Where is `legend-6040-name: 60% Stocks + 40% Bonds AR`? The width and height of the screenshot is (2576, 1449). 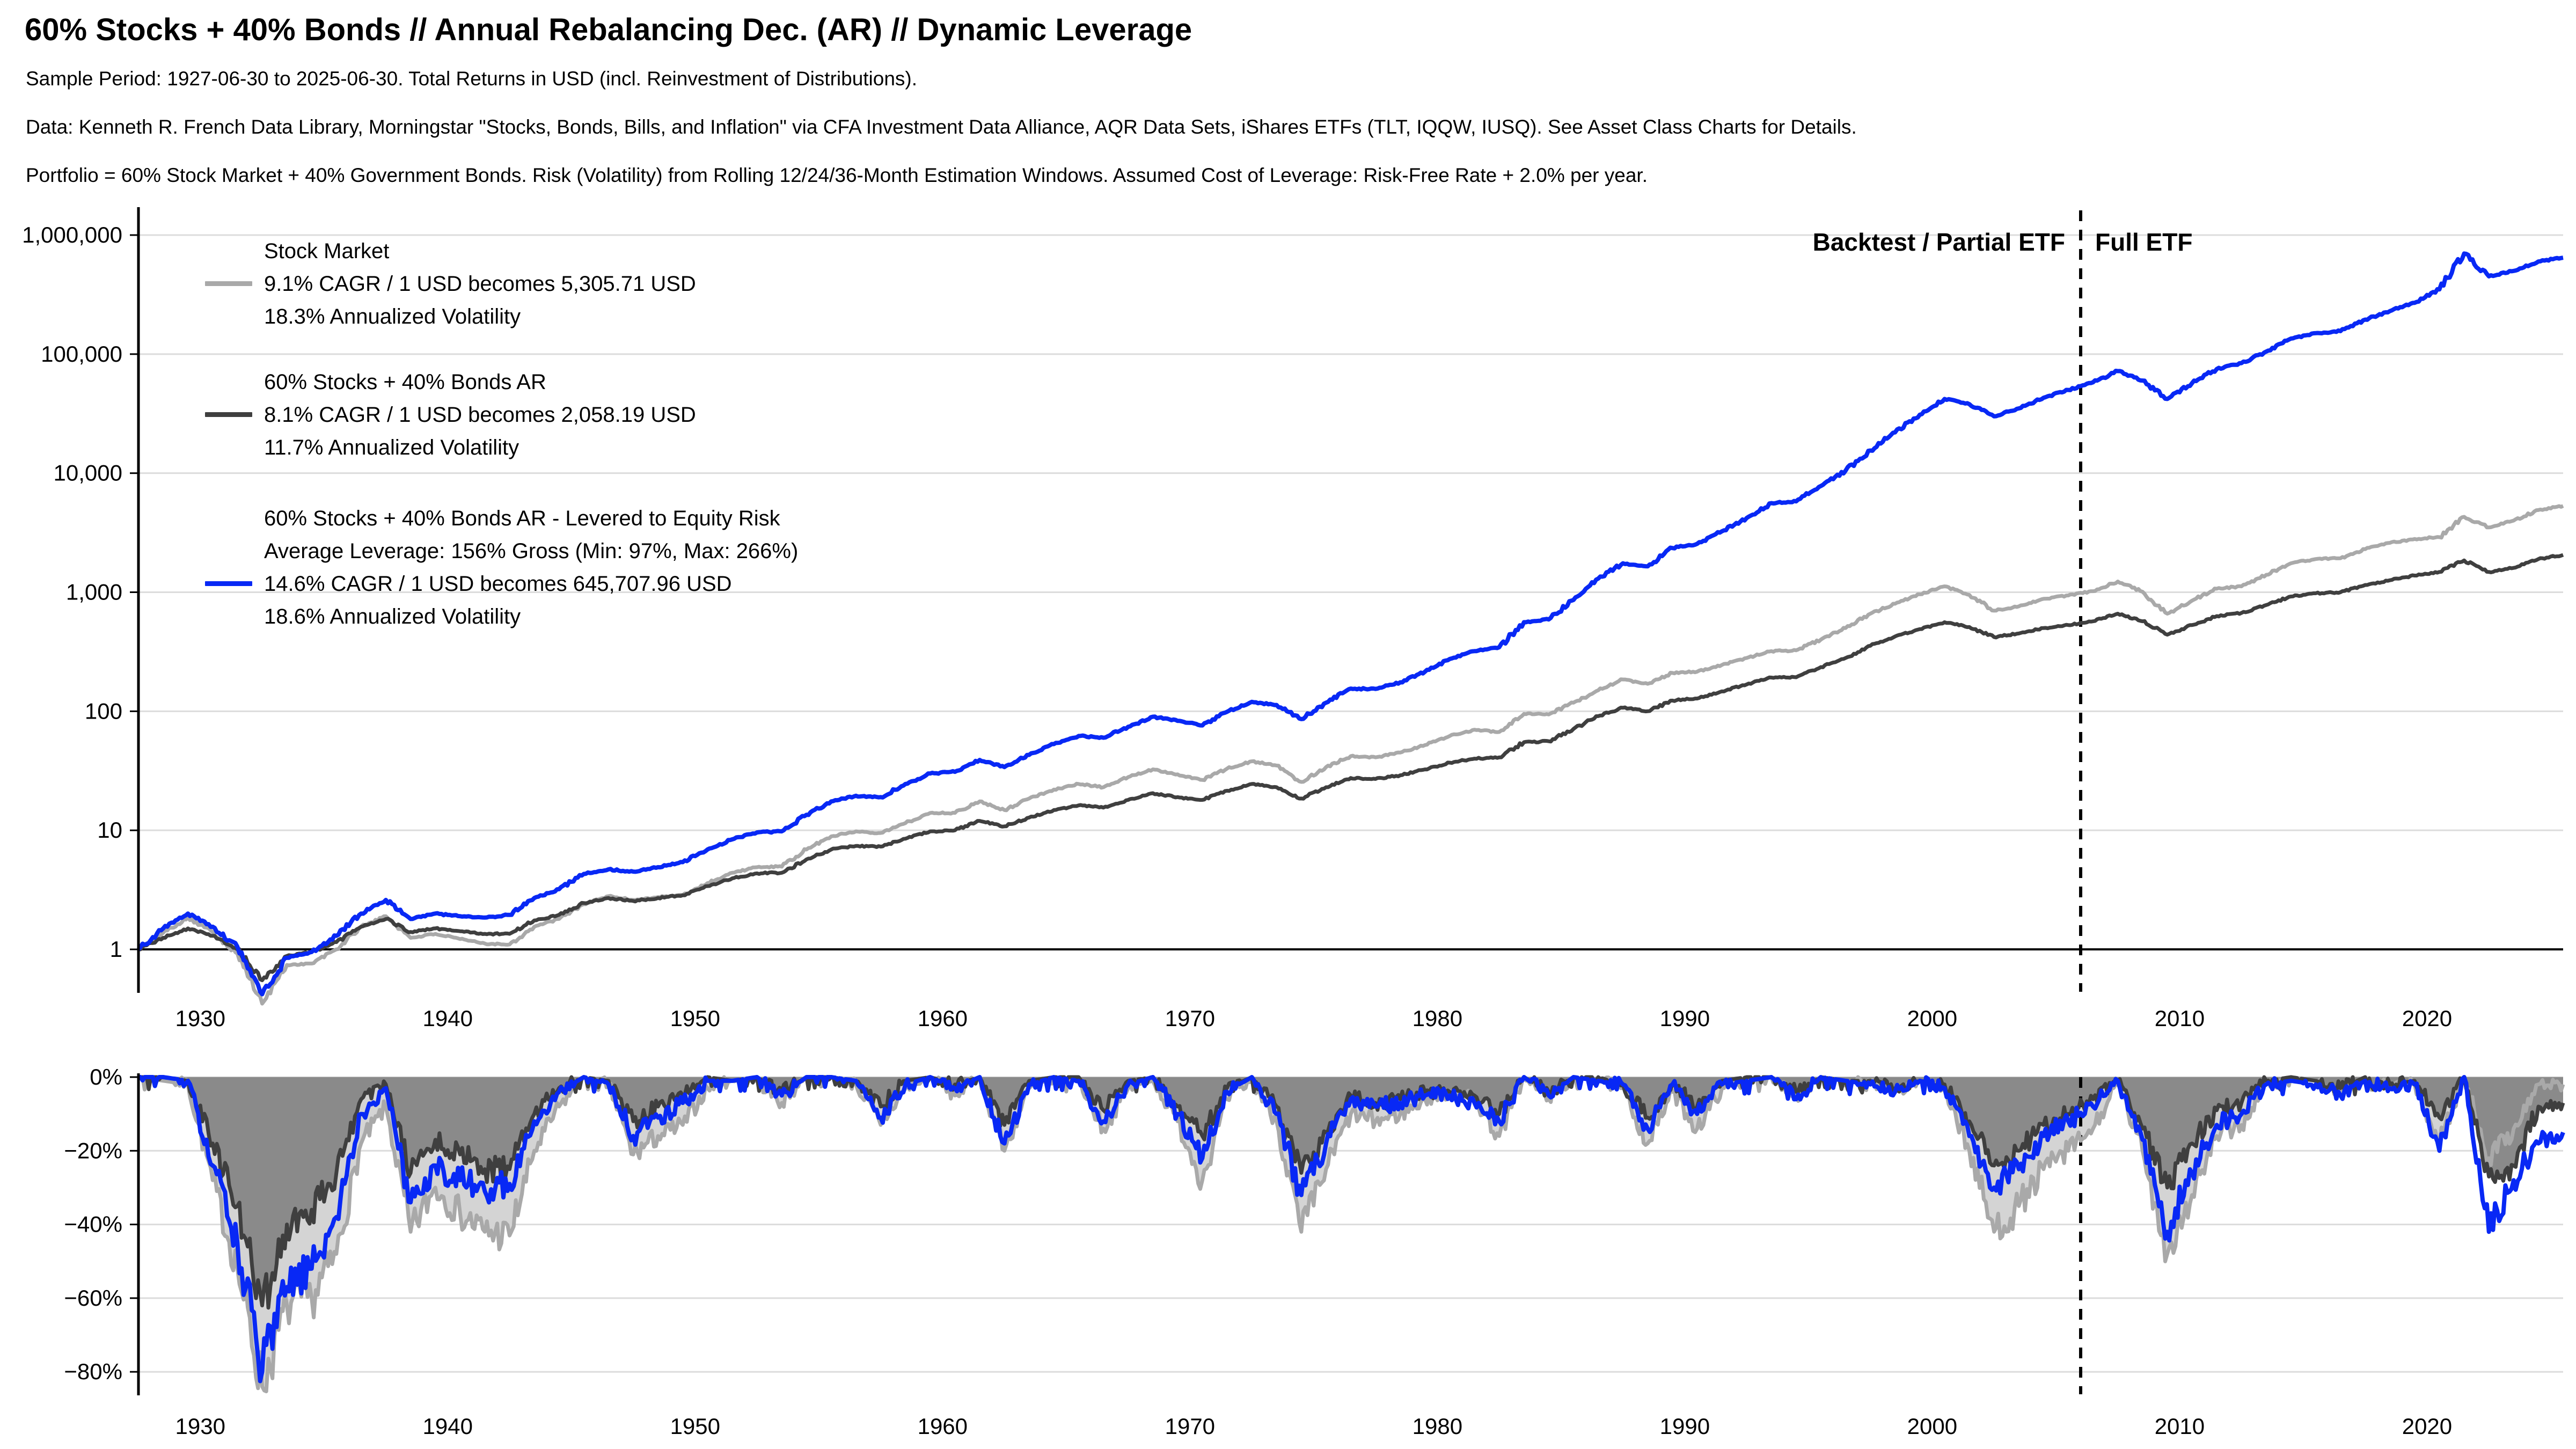
legend-6040-name: 60% Stocks + 40% Bonds AR is located at coordinates (405, 382).